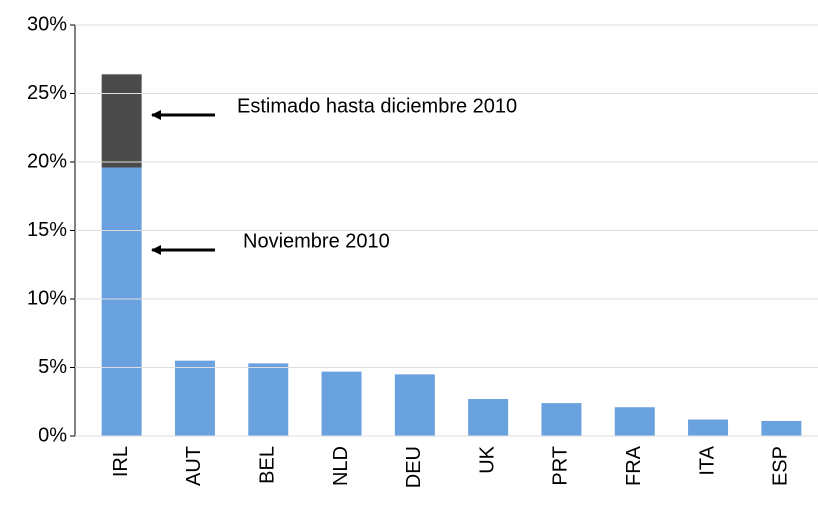  I want to click on x-tick-label: IRL, so click(121, 461).